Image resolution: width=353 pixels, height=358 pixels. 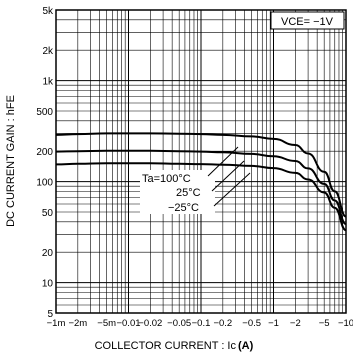 What do you see at coordinates (166, 346) in the screenshot?
I see `x-axis-label: COLLECTOR CURRENT : Ic` at bounding box center [166, 346].